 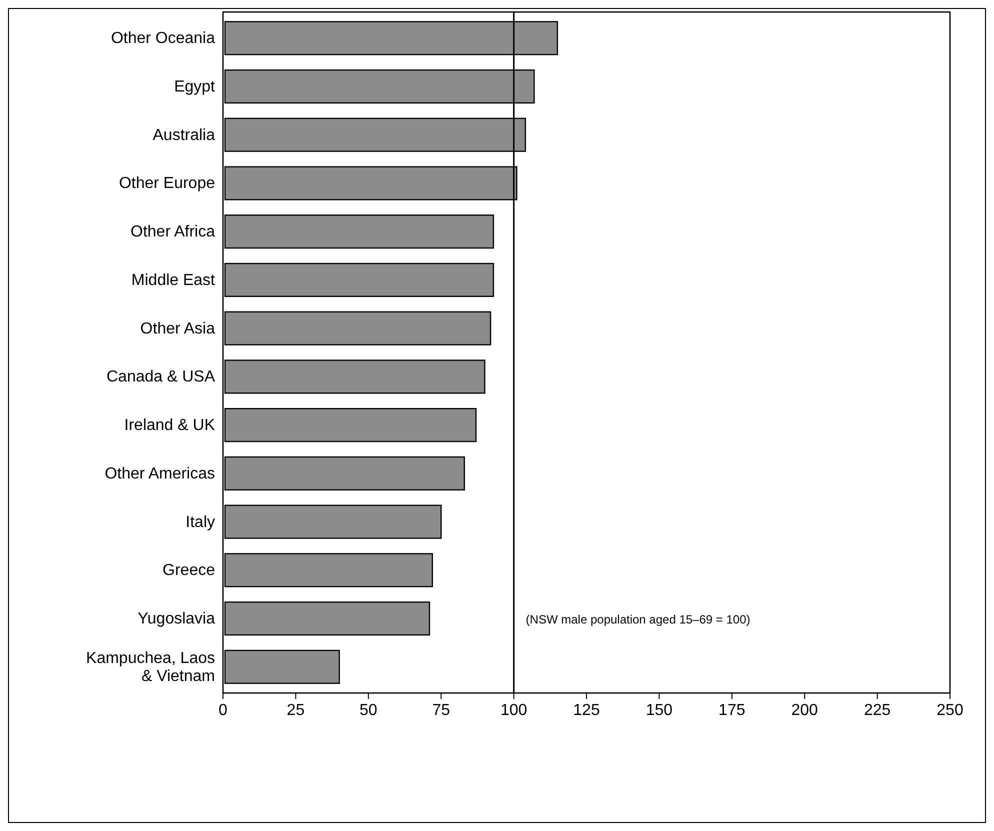 What do you see at coordinates (173, 280) in the screenshot?
I see `y-tick-label: Middle East` at bounding box center [173, 280].